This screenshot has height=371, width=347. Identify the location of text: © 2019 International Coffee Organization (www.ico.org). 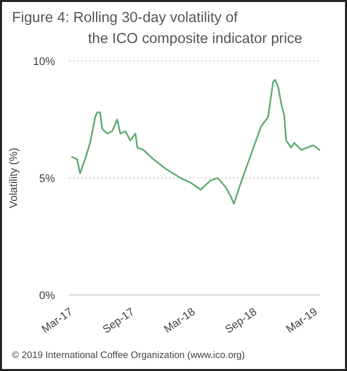
(128, 355).